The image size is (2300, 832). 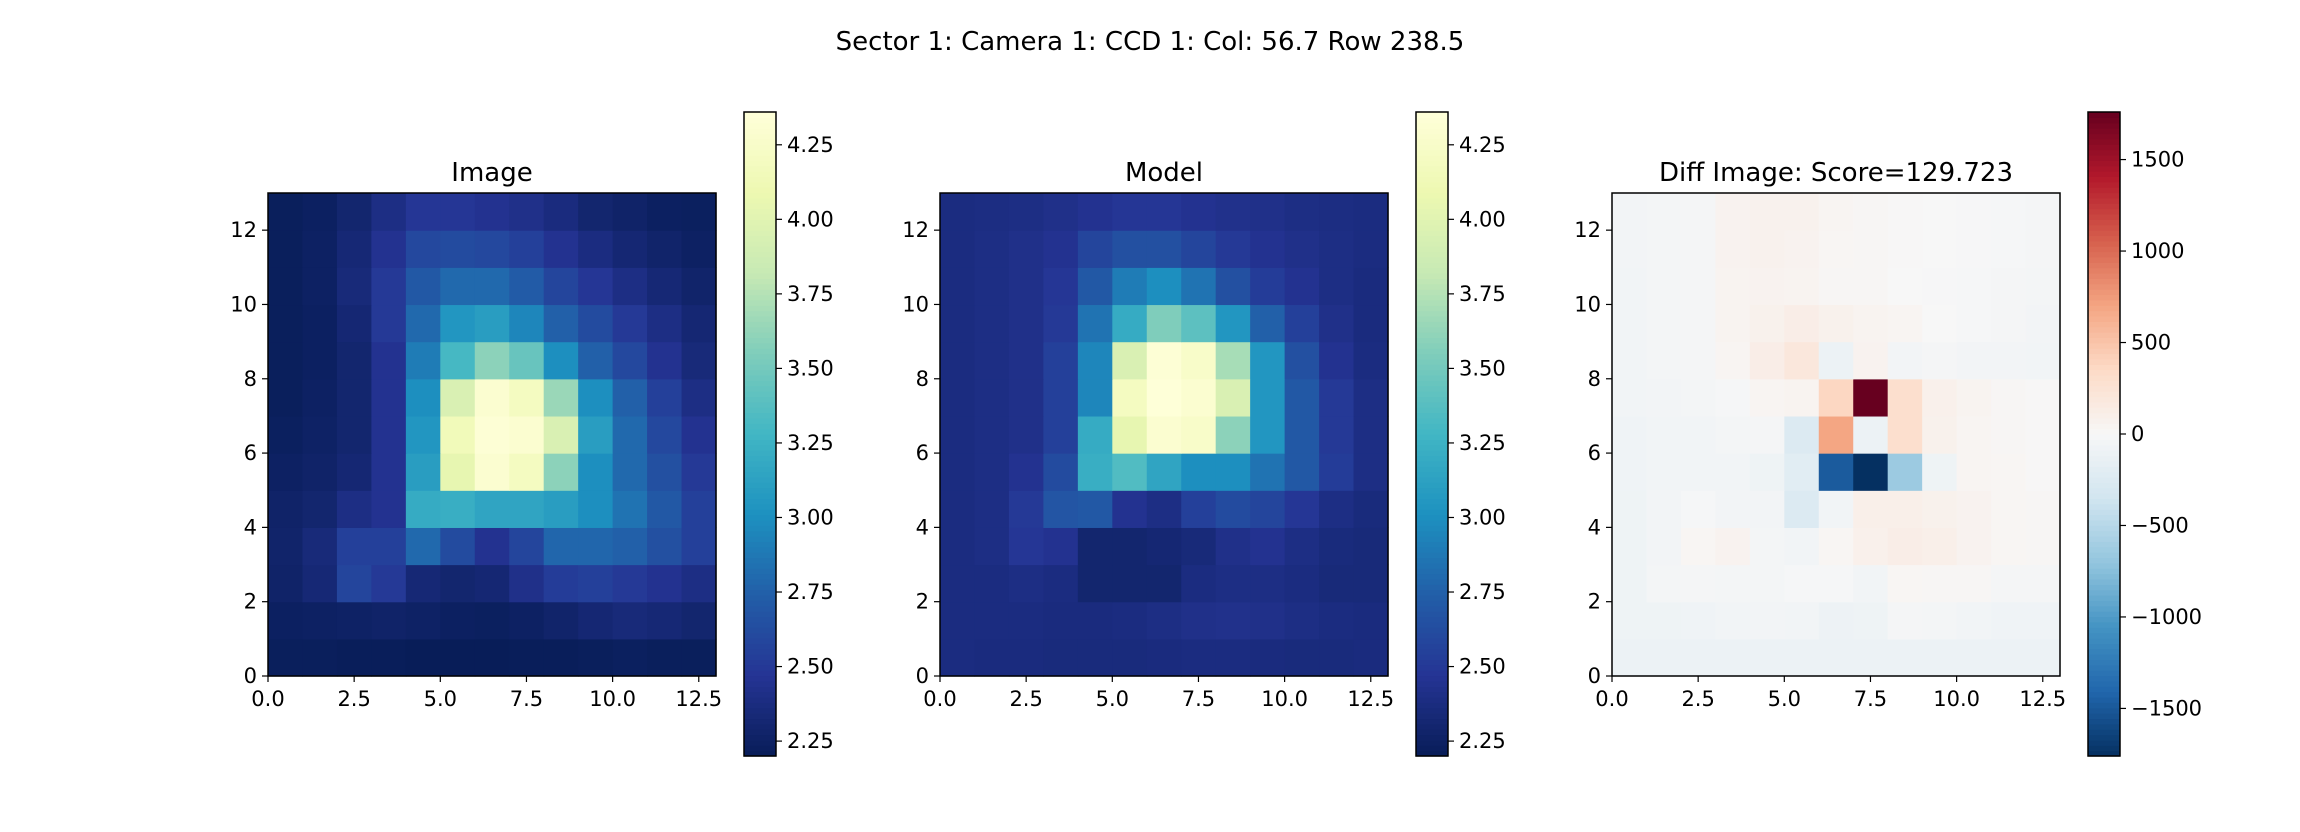 I want to click on x-tick-label: 5.0, so click(x=440, y=699).